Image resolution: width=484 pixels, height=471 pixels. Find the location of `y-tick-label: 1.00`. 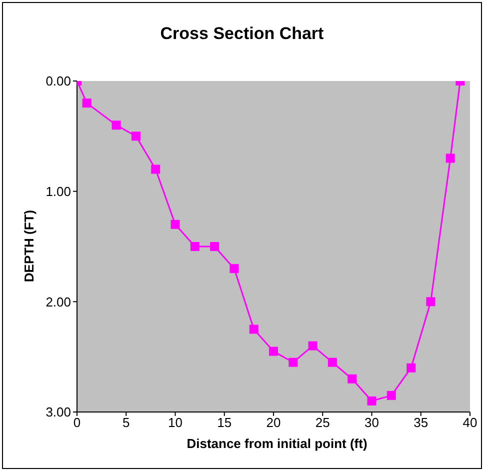

y-tick-label: 1.00 is located at coordinates (58, 191).